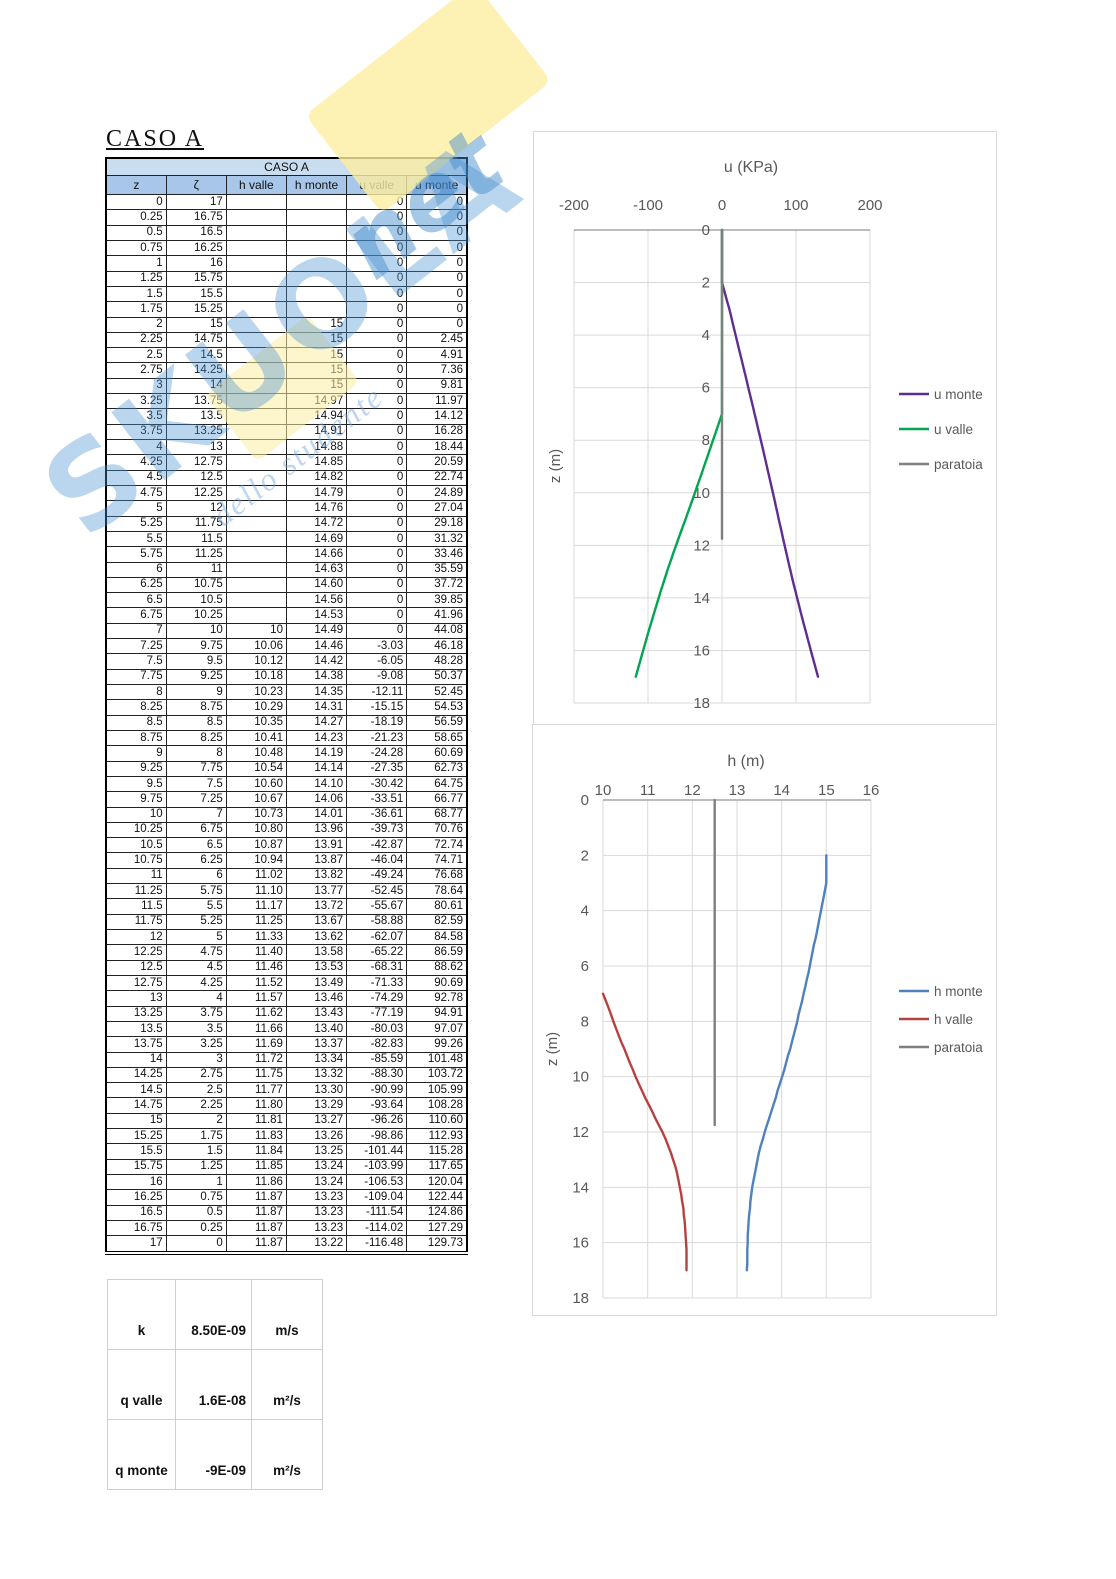  What do you see at coordinates (745, 761) in the screenshot?
I see `chart-title: h (m)` at bounding box center [745, 761].